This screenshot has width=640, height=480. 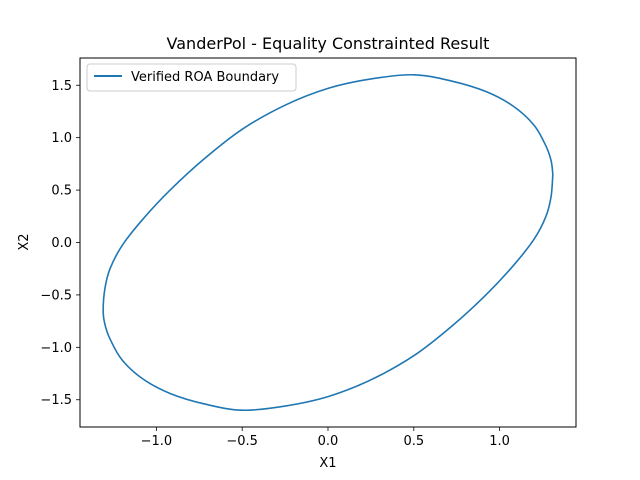 I want to click on x-tick-label: 0.5, so click(x=413, y=441).